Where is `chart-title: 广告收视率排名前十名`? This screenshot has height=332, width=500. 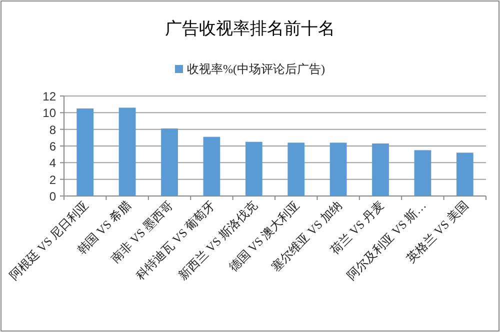
chart-title: 广告收视率排名前十名 is located at coordinates (250, 28).